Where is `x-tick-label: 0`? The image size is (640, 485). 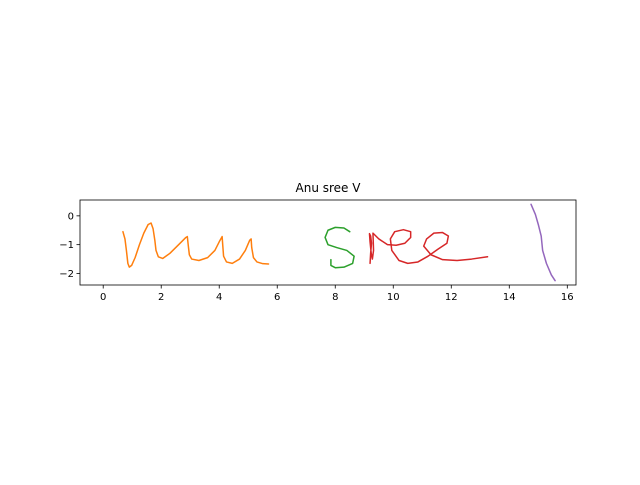 x-tick-label: 0 is located at coordinates (103, 297).